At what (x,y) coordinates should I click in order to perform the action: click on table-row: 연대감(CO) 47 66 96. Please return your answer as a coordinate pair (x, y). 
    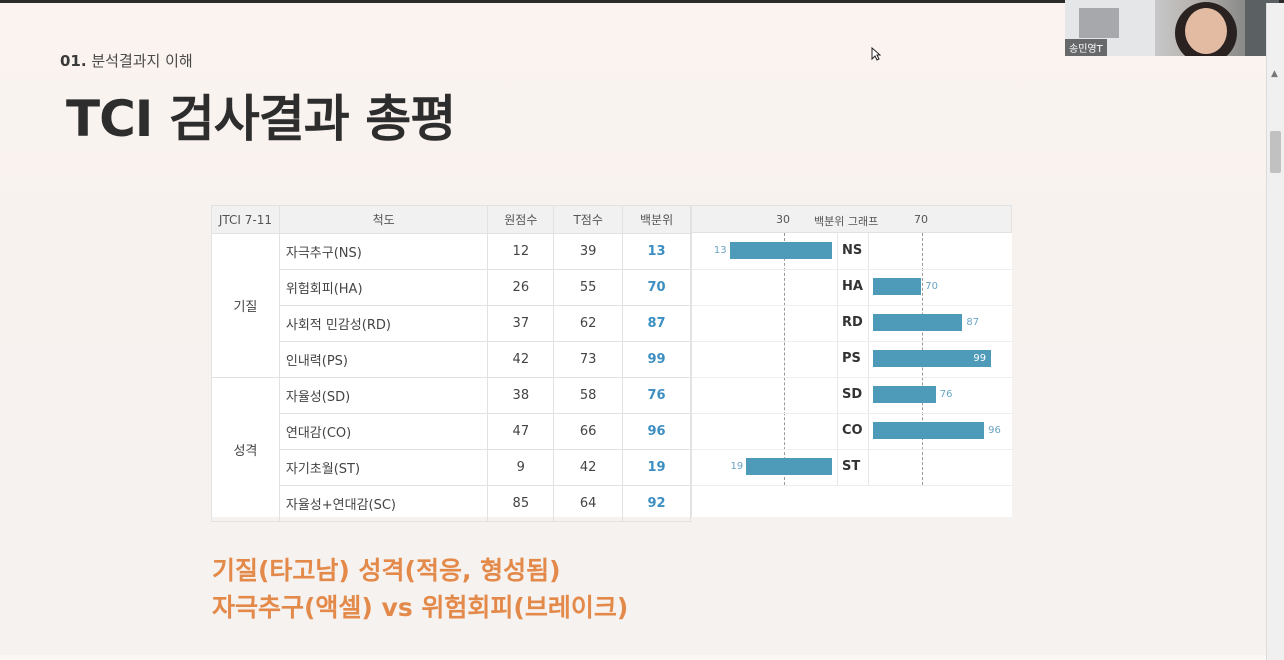
    Looking at the image, I should click on (451, 431).